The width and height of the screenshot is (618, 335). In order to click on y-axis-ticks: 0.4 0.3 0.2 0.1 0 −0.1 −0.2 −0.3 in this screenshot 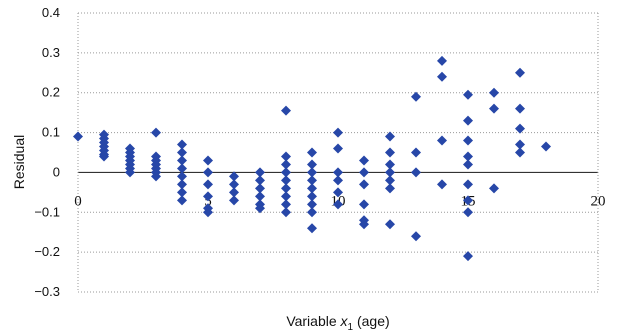, I will do `click(47, 152)`.